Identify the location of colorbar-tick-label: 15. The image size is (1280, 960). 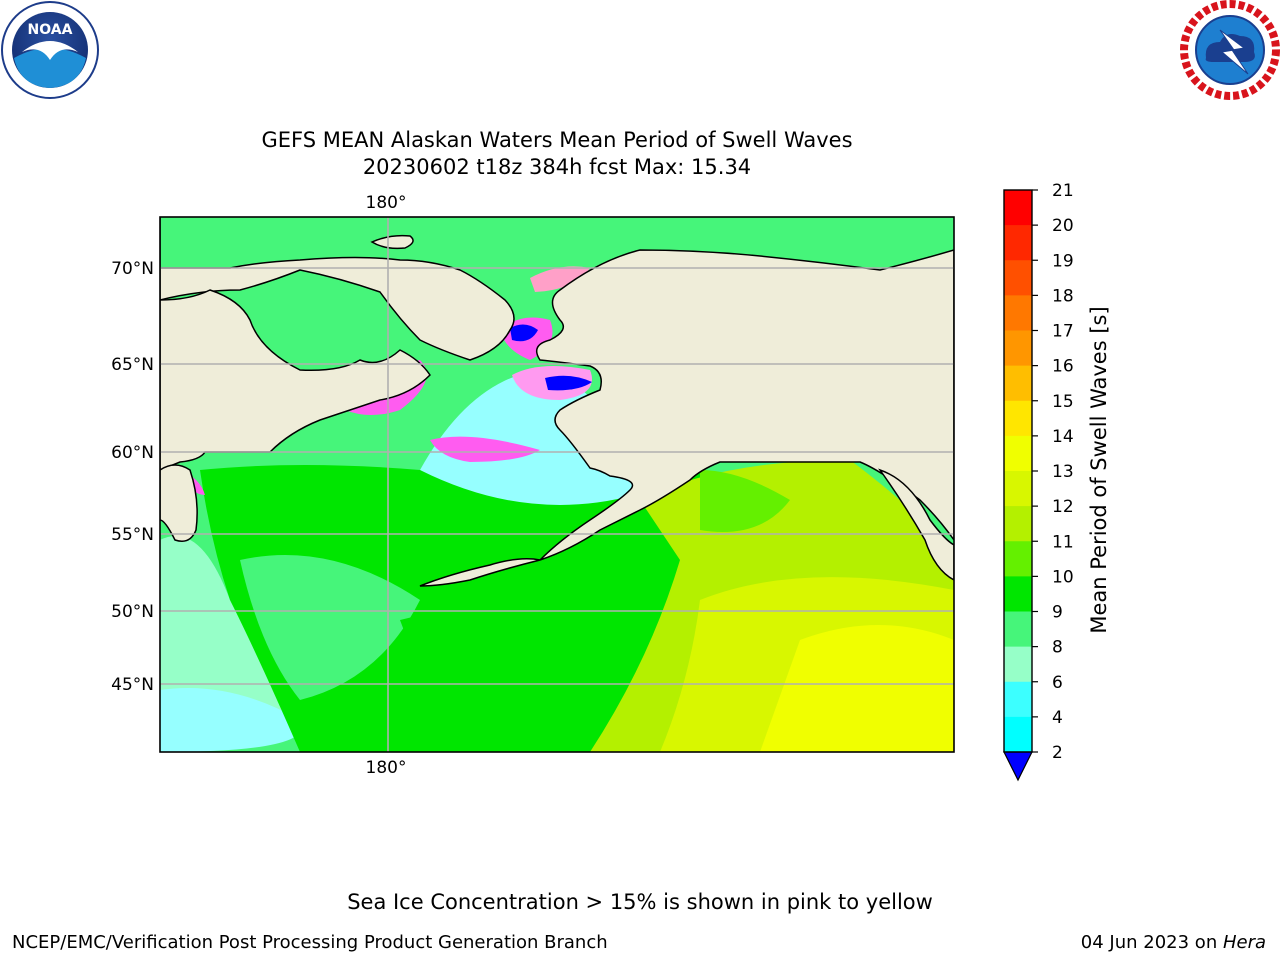
(1063, 402).